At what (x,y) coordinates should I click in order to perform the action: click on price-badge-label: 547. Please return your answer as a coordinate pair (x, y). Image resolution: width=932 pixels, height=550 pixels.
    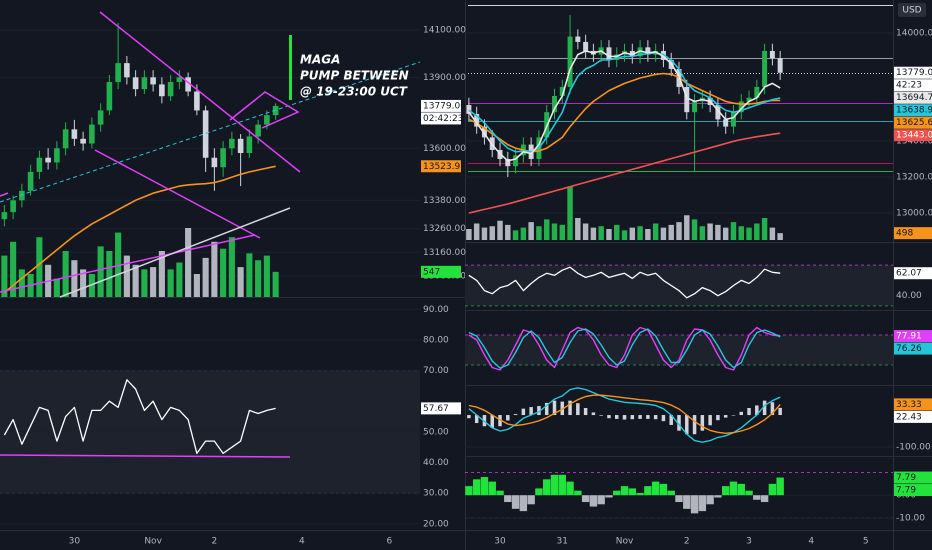
    Looking at the image, I should click on (431, 272).